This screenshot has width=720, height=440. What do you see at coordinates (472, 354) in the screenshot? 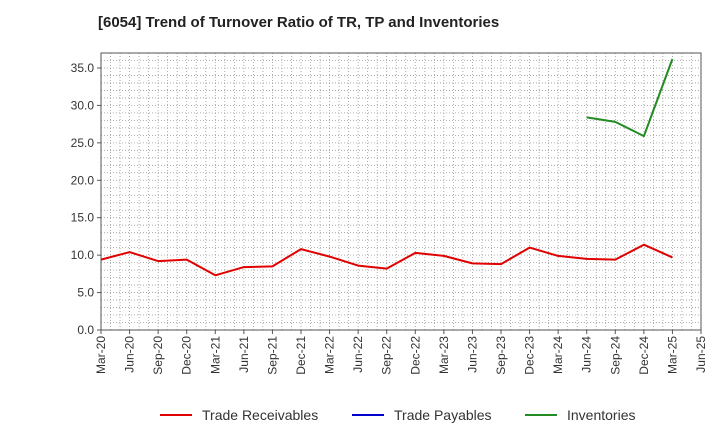
I see `x-tick-label: Jun-23` at bounding box center [472, 354].